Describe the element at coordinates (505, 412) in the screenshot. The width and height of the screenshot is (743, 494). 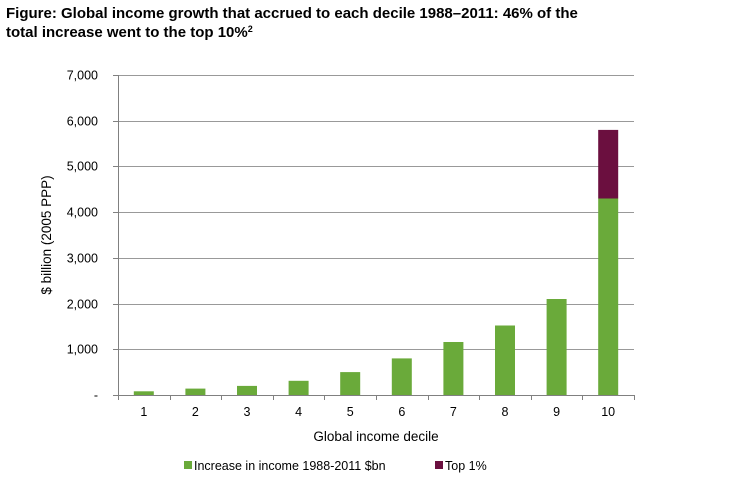
I see `x-tick-label: 8` at that location.